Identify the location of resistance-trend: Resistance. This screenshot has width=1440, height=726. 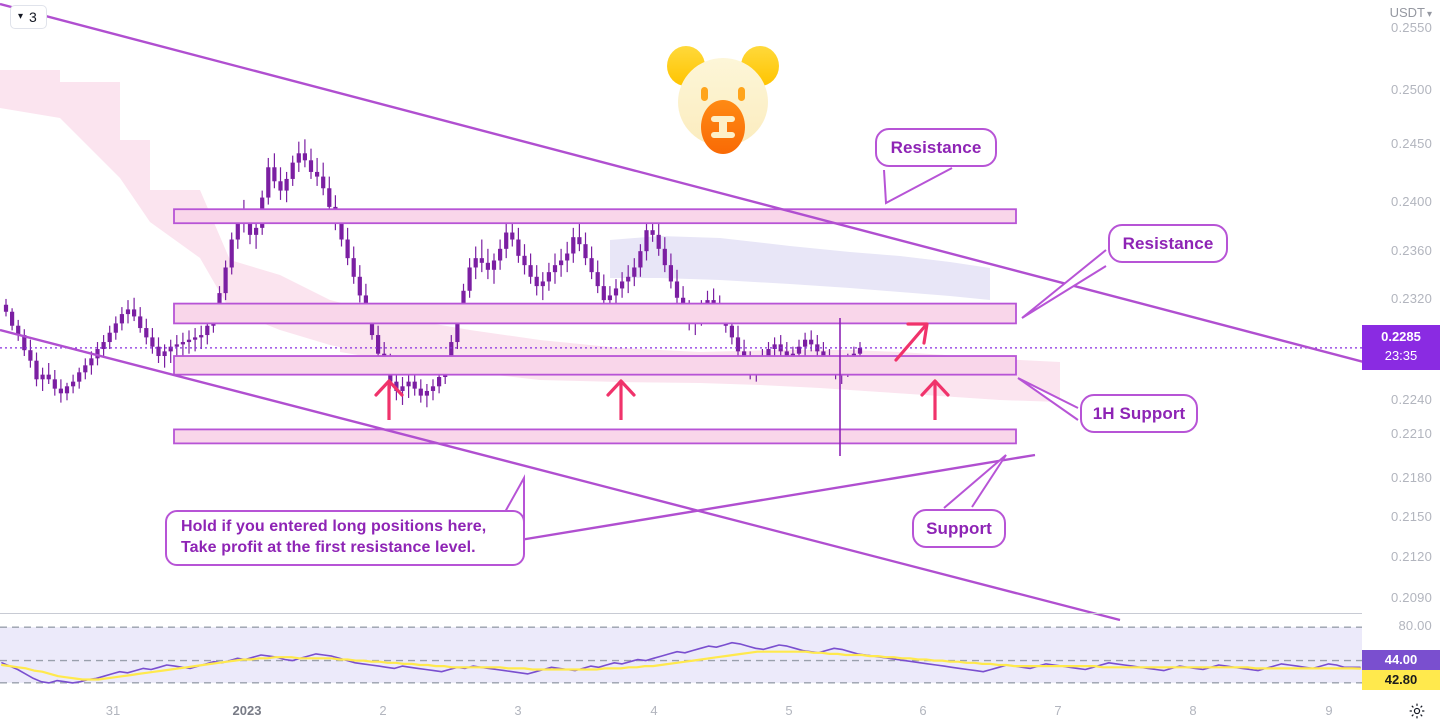
(1168, 243).